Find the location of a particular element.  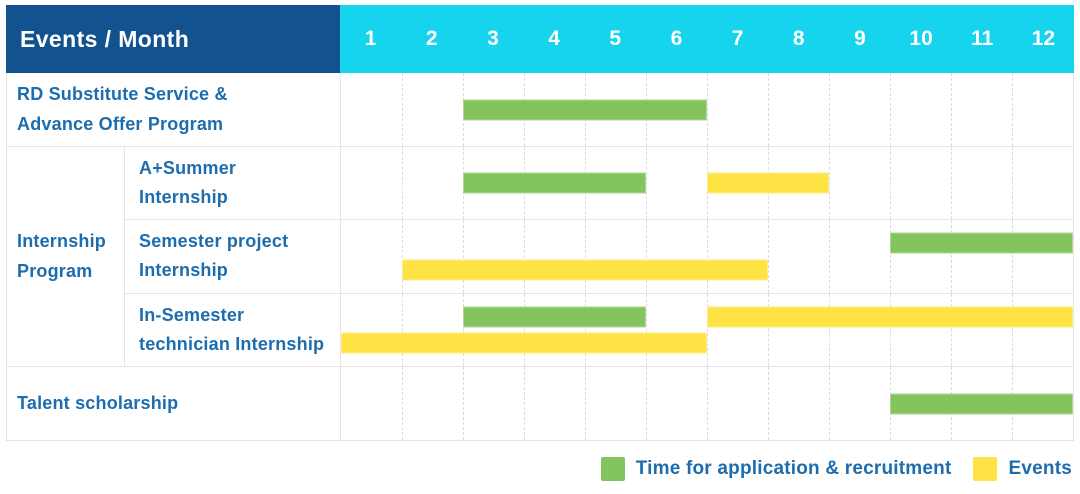

month-label: 8 is located at coordinates (798, 38).